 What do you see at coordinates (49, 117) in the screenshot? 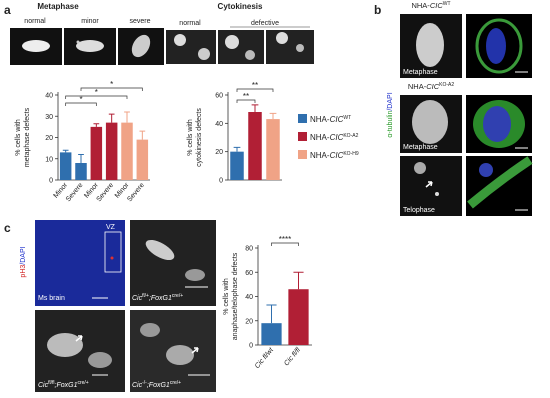
I see `y-tick-label: 30` at bounding box center [49, 117].